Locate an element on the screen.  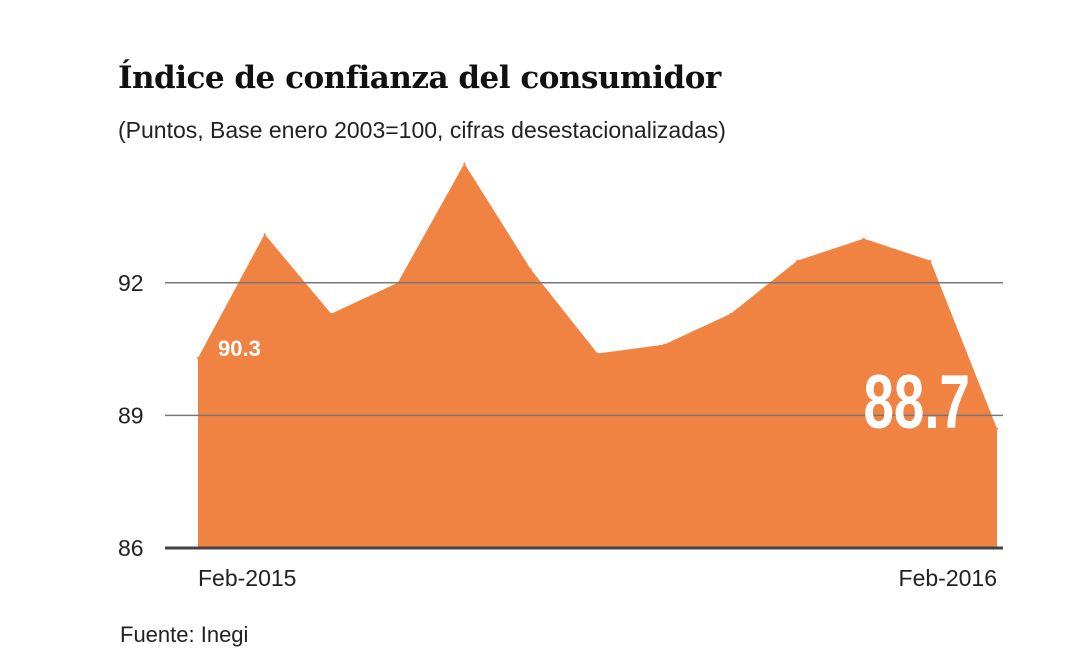
data-point-Jul-2015 is located at coordinates (530, 269).